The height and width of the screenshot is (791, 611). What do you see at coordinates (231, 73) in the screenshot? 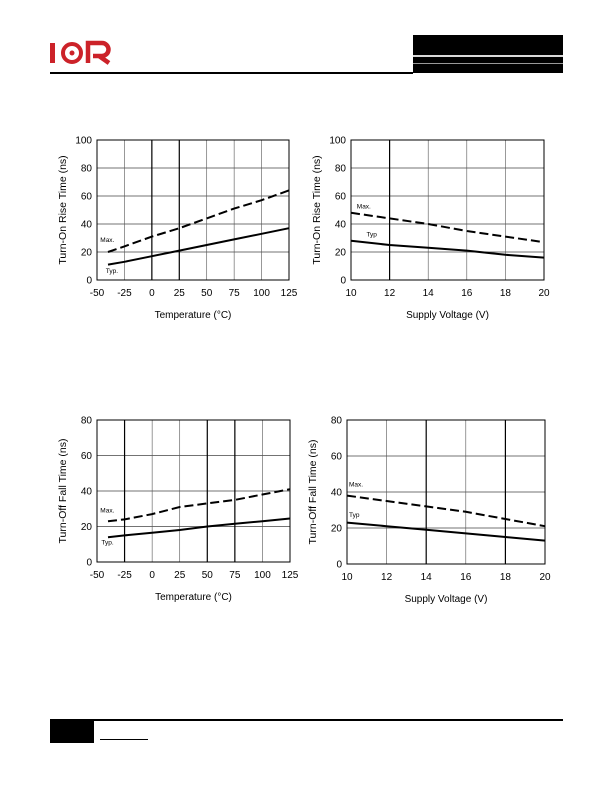
I see `header-rule` at bounding box center [231, 73].